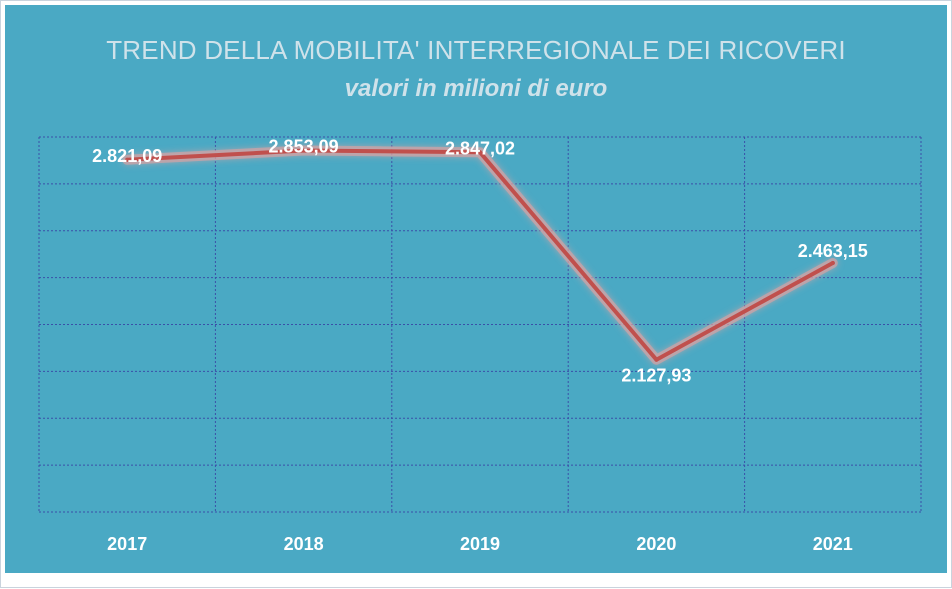 The width and height of the screenshot is (952, 589). I want to click on data-point-2019, so click(480, 152).